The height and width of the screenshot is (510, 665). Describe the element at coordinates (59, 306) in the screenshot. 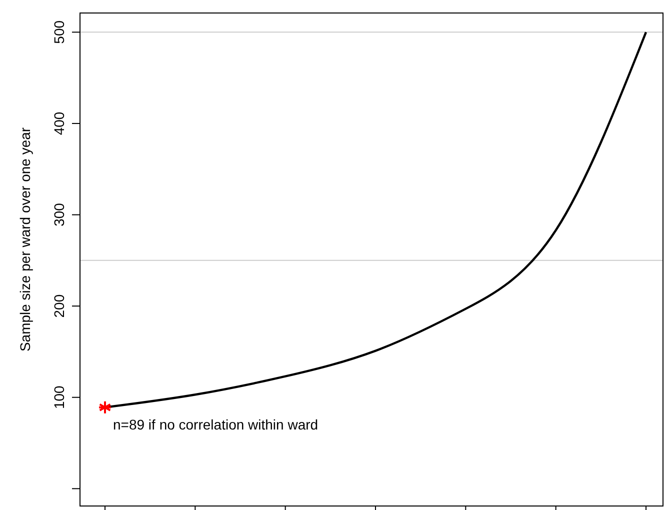

I see `y-tick-label: 200` at that location.